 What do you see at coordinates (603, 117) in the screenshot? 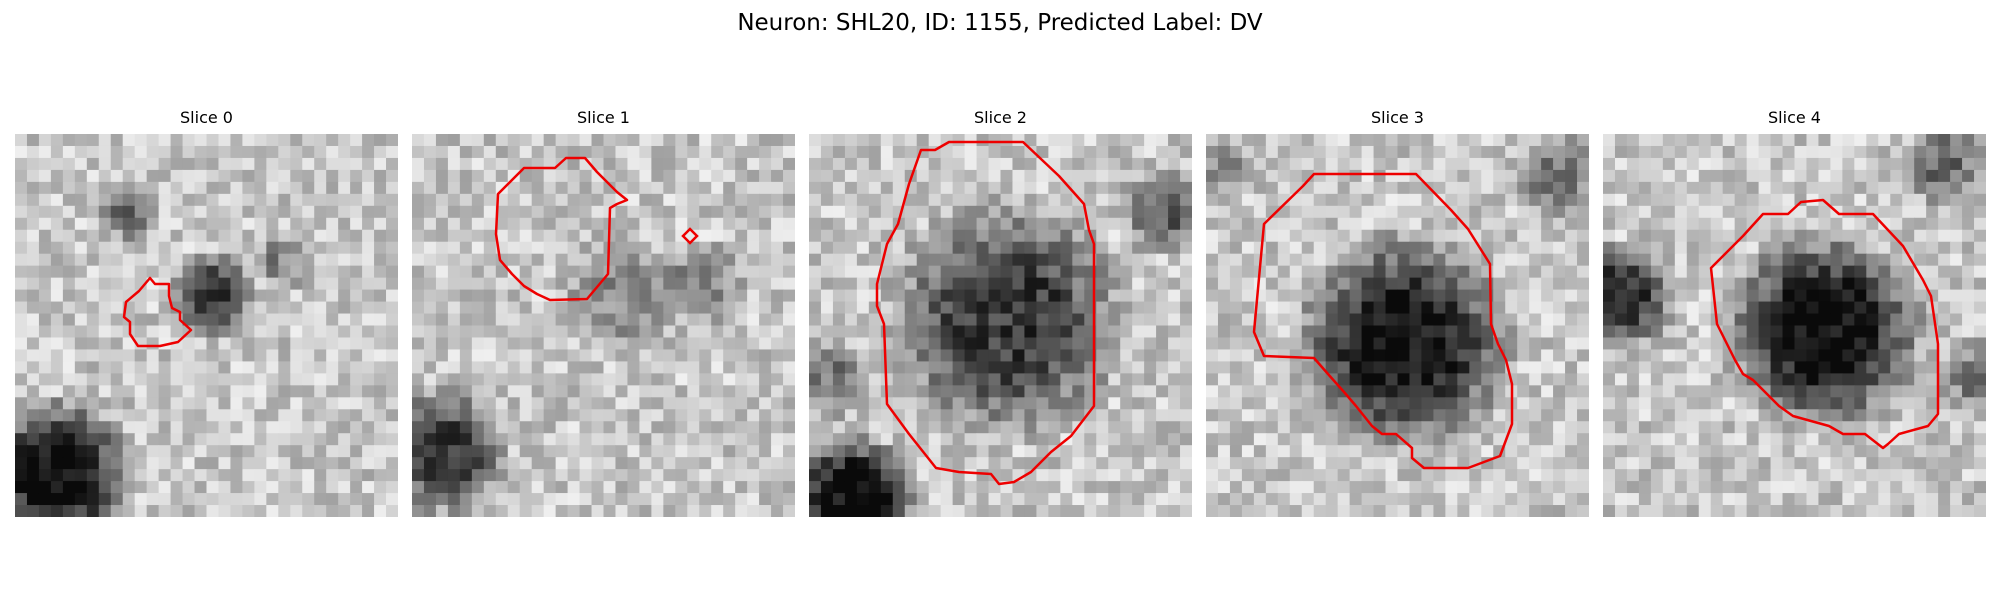
I see `slice-title: Slice 1` at bounding box center [603, 117].